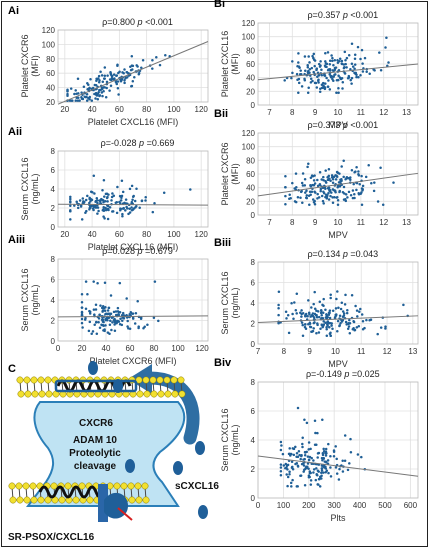 The height and width of the screenshot is (550, 431). I want to click on y-tick-label: 2, so click(53, 321).